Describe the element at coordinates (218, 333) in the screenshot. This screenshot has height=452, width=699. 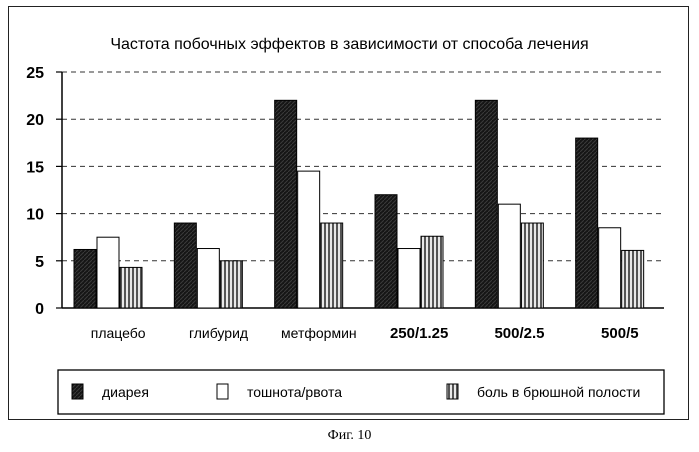
I see `x-category-label: глибурид` at that location.